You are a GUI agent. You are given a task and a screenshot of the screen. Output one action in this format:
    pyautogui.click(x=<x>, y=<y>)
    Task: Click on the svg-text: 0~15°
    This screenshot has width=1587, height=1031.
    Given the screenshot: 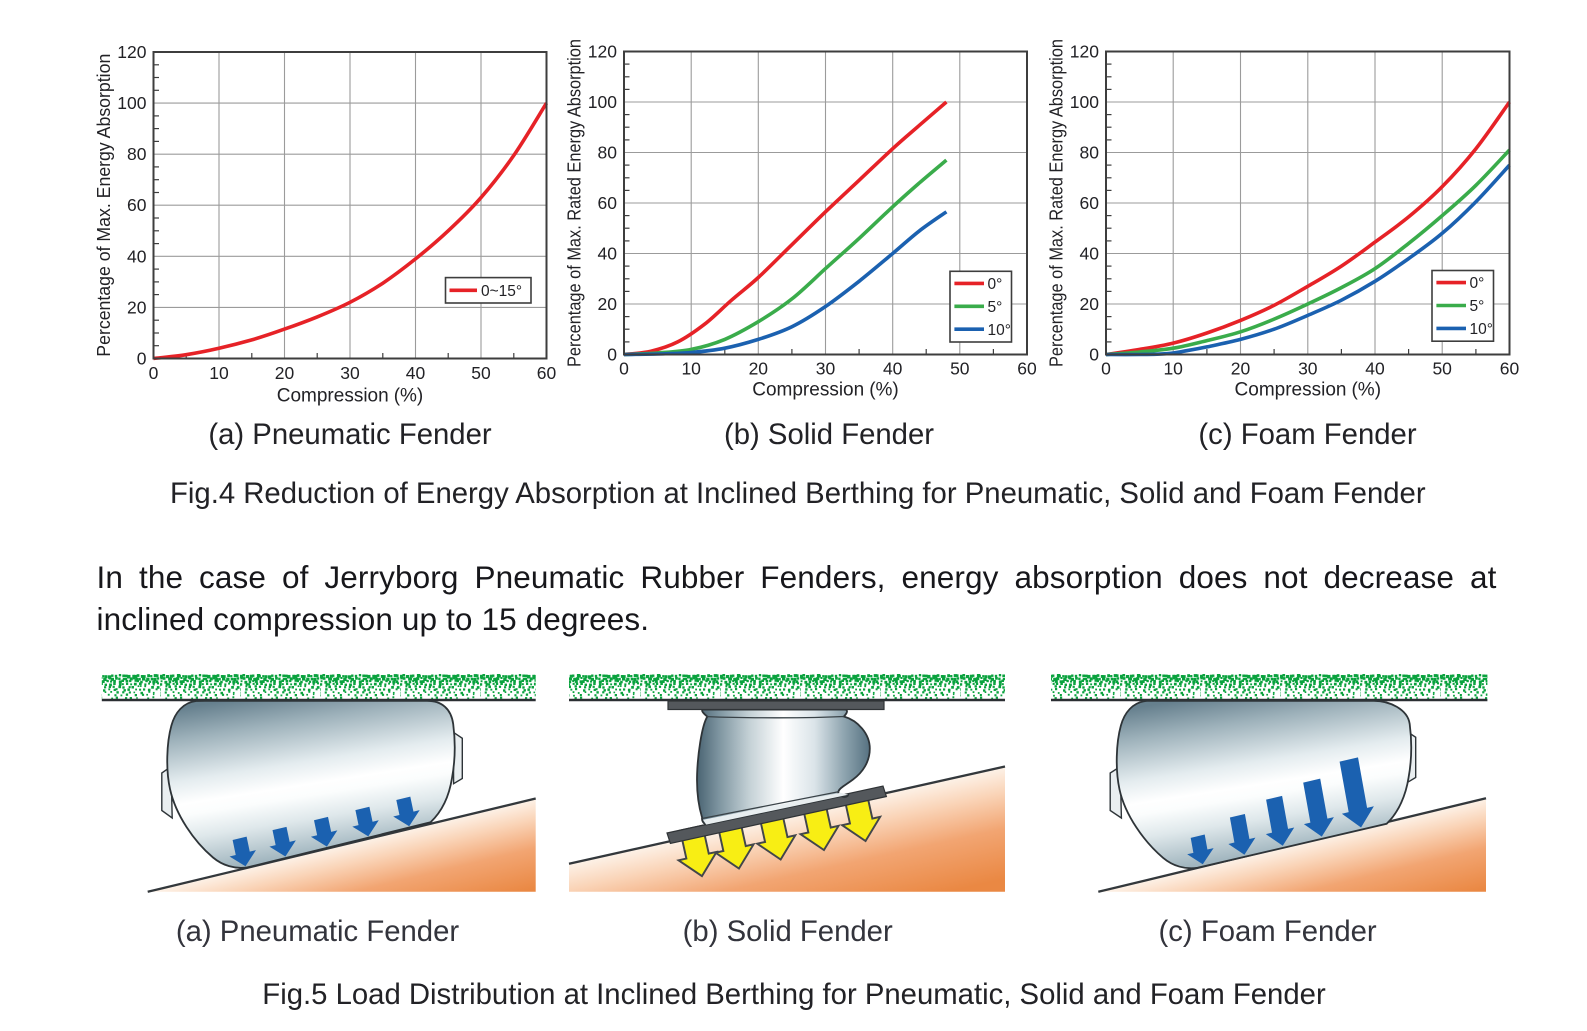 What is the action you would take?
    pyautogui.click(x=501, y=291)
    